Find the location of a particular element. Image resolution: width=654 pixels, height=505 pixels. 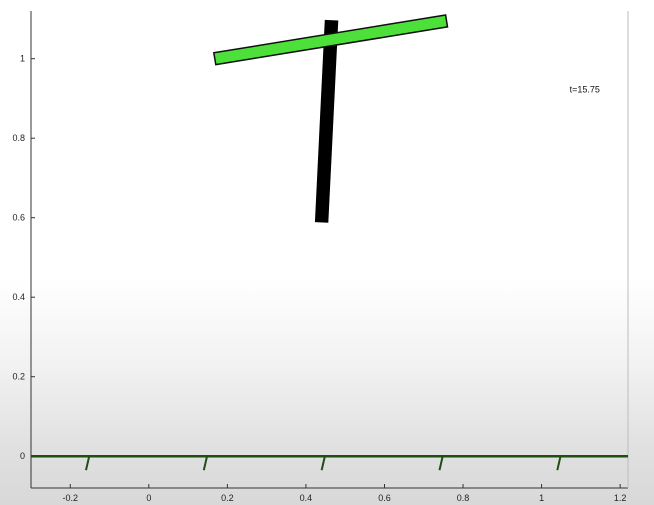

balance-platform is located at coordinates (330, 40).